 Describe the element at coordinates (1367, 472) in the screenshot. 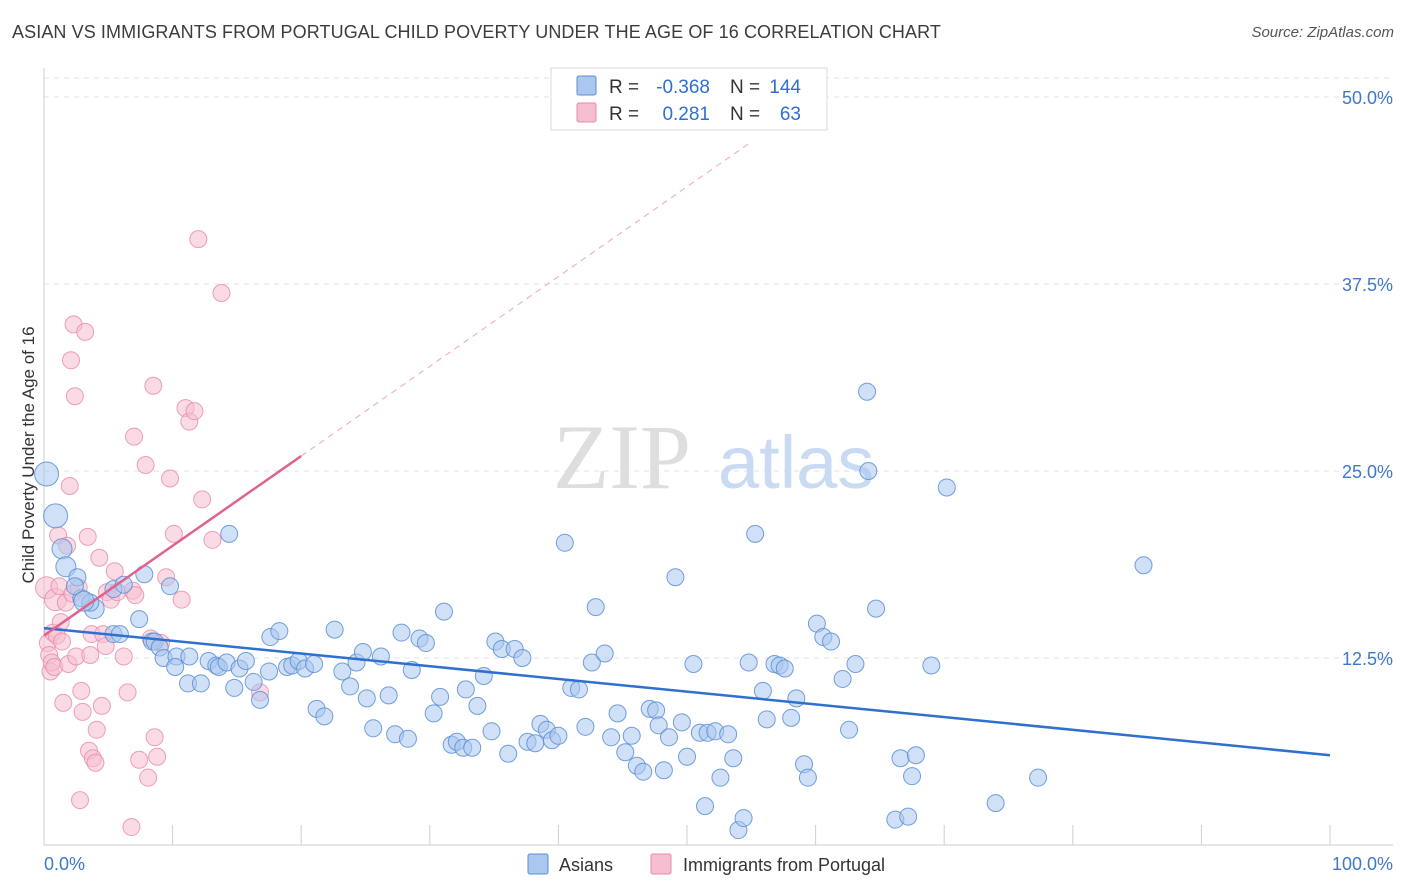

I see `y-tick-label-1: 25.0%` at that location.